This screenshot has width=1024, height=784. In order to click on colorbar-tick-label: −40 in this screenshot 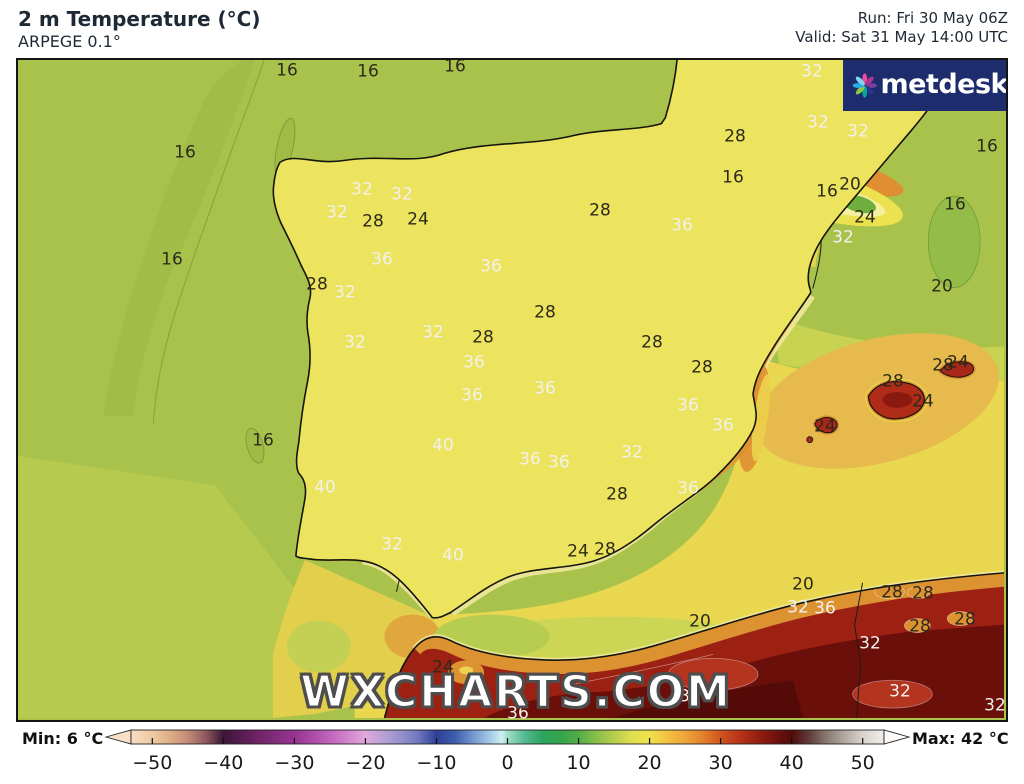, I will do `click(223, 763)`.